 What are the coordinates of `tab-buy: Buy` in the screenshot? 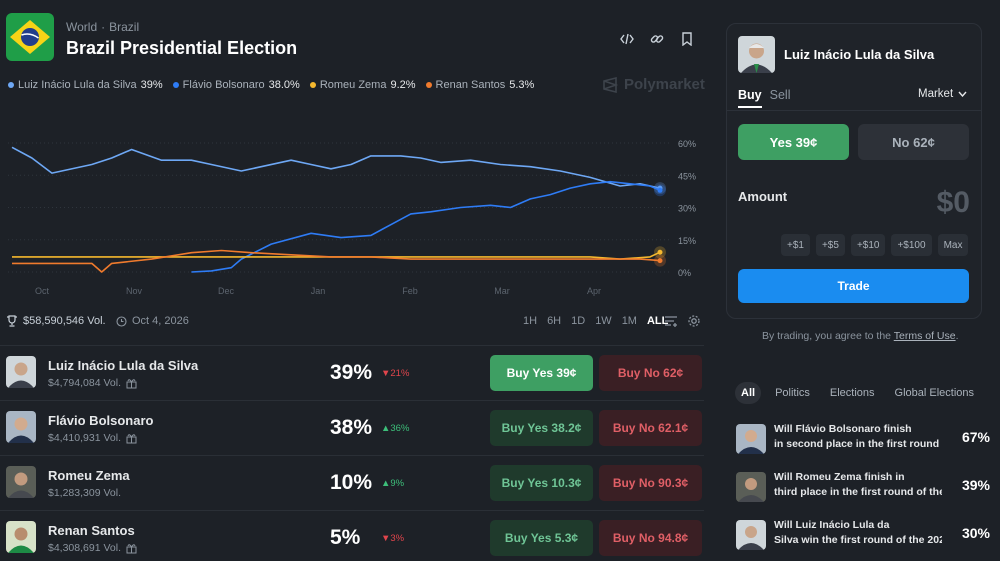 It's located at (750, 98).